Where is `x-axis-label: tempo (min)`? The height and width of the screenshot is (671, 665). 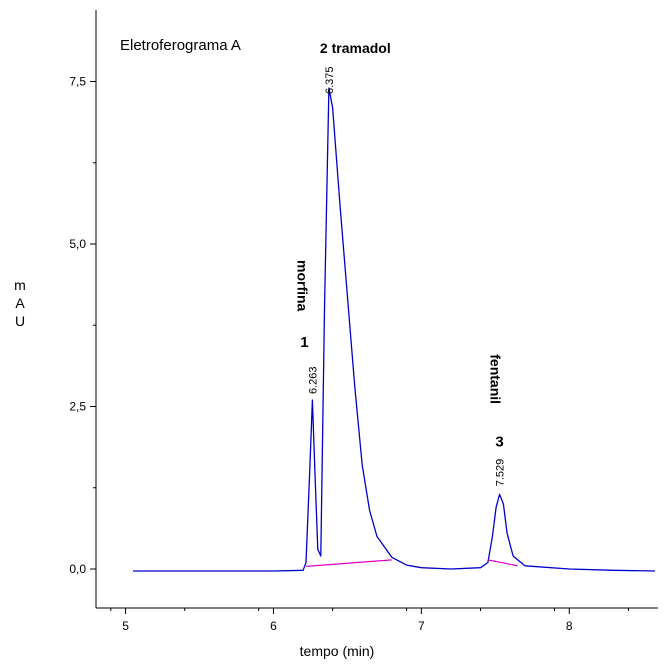
x-axis-label: tempo (min) is located at coordinates (337, 651).